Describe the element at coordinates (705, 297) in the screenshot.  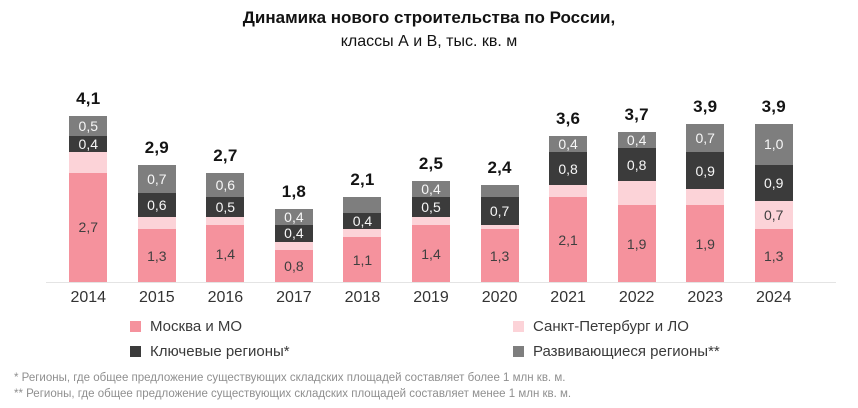
I see `x-axis-label-2023: 2023` at that location.